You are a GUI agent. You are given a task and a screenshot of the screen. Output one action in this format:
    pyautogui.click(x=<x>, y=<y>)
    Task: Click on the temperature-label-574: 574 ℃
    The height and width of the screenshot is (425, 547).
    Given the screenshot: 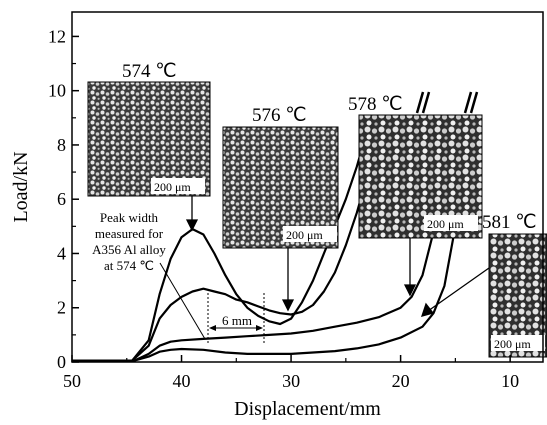 What is the action you would take?
    pyautogui.click(x=149, y=71)
    